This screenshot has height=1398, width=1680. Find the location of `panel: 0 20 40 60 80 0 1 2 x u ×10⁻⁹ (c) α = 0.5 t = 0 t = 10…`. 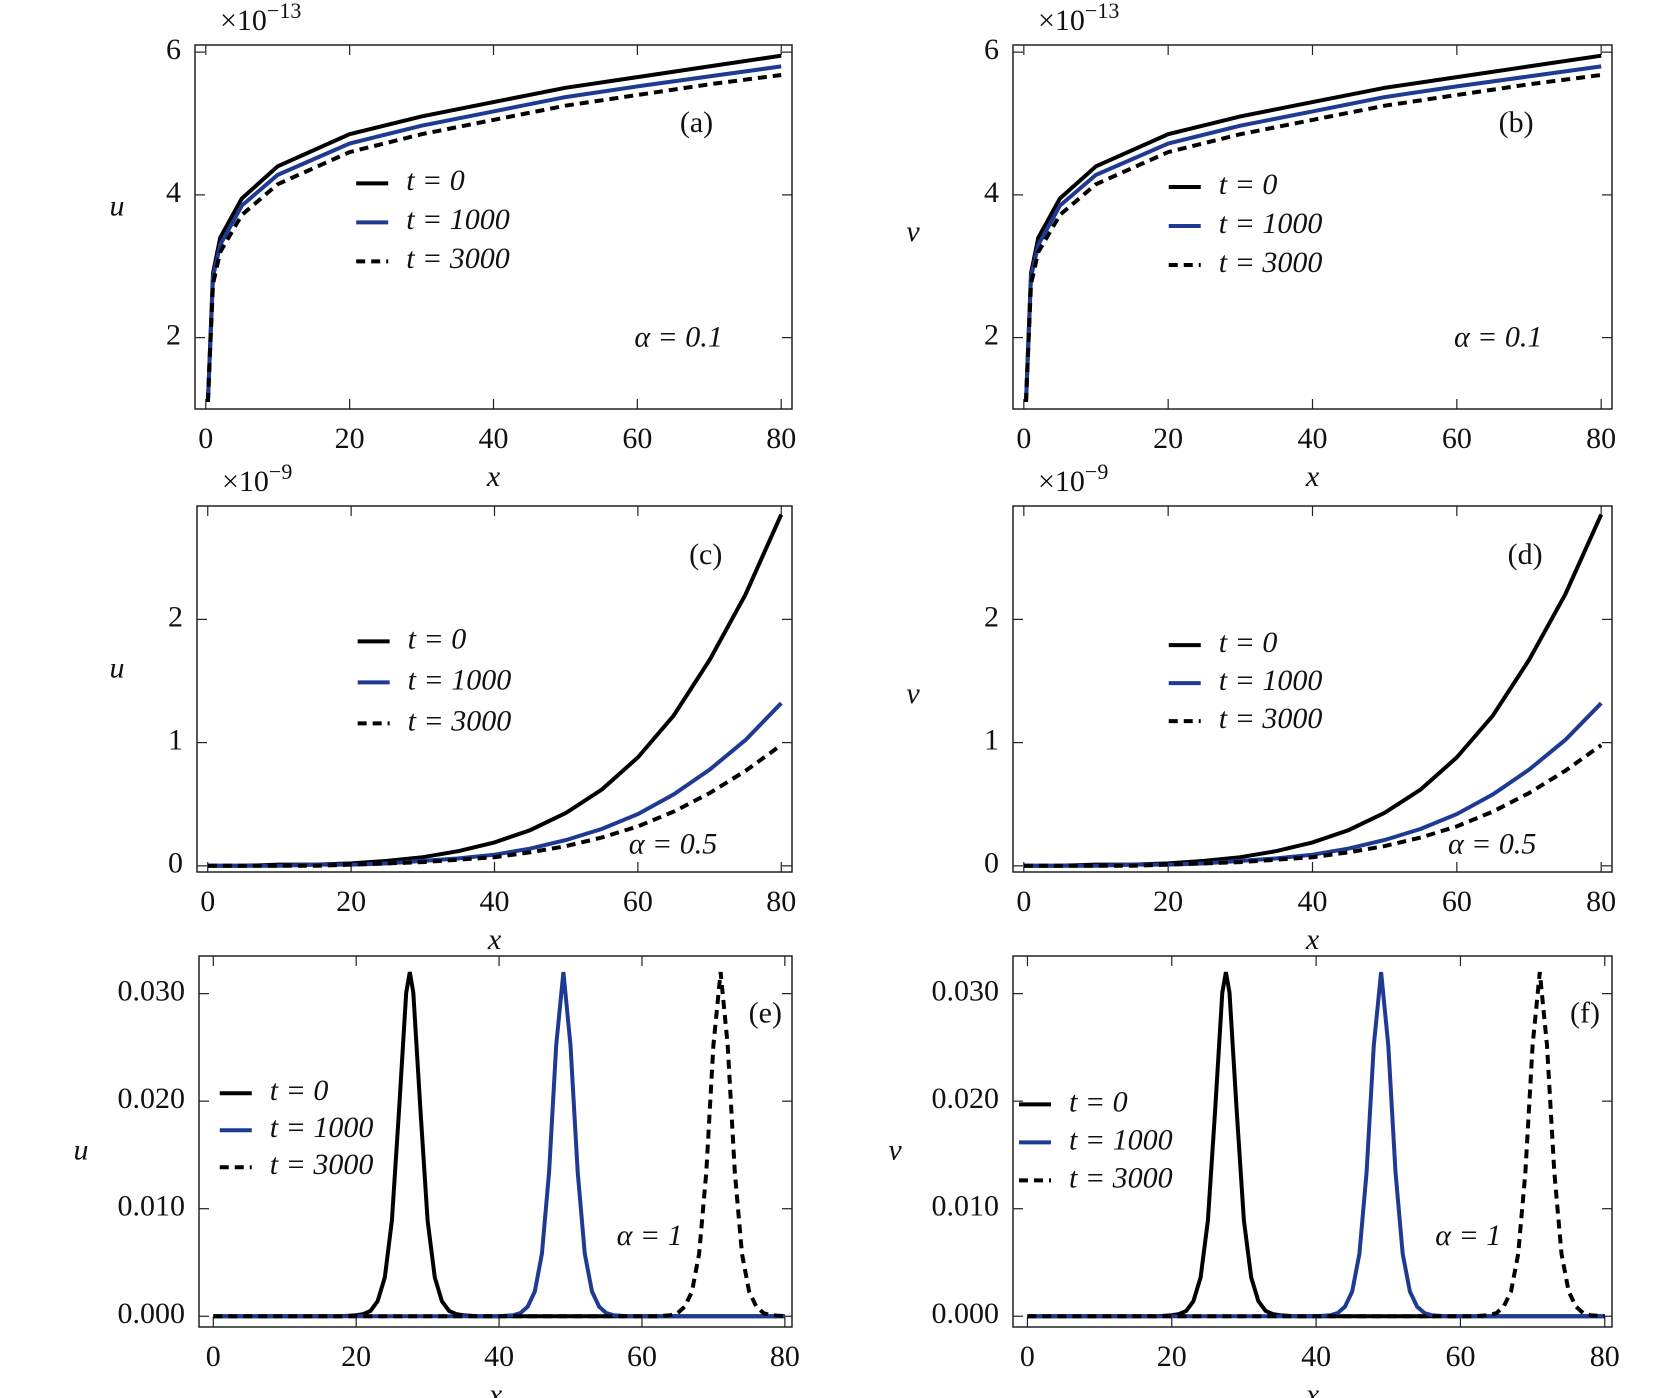

panel: 0 20 40 60 80 0 1 2 x u ×10⁻⁹ (c) α = 0.5 t = 0 t = 10… is located at coordinates (453, 707).